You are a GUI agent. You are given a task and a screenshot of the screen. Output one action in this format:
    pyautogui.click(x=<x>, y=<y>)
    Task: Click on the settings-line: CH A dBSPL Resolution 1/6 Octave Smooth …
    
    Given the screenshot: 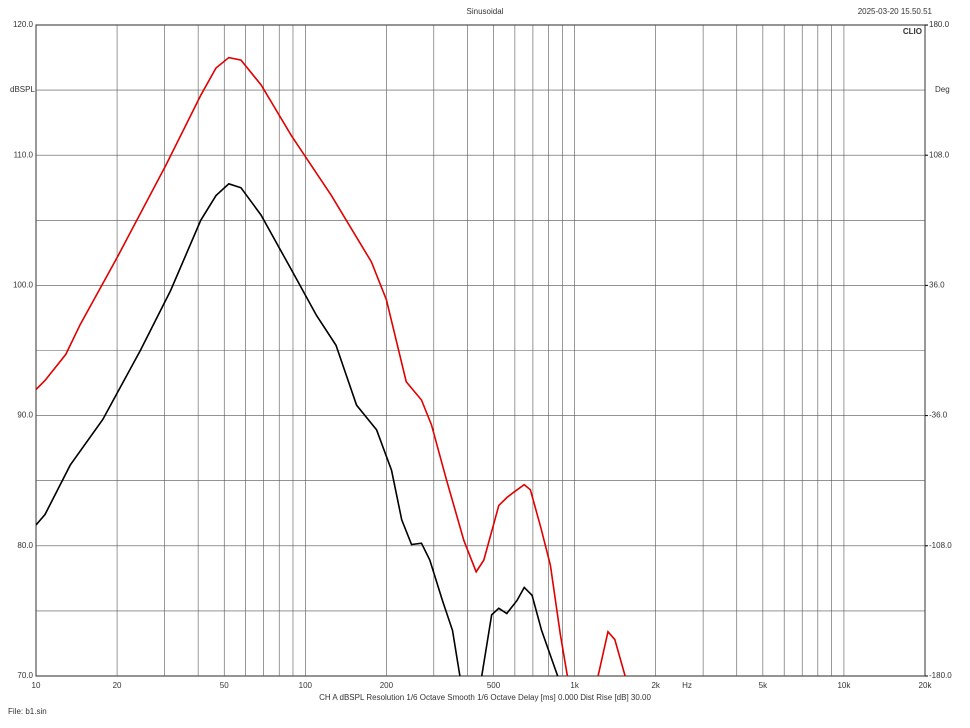 What is the action you would take?
    pyautogui.click(x=485, y=697)
    